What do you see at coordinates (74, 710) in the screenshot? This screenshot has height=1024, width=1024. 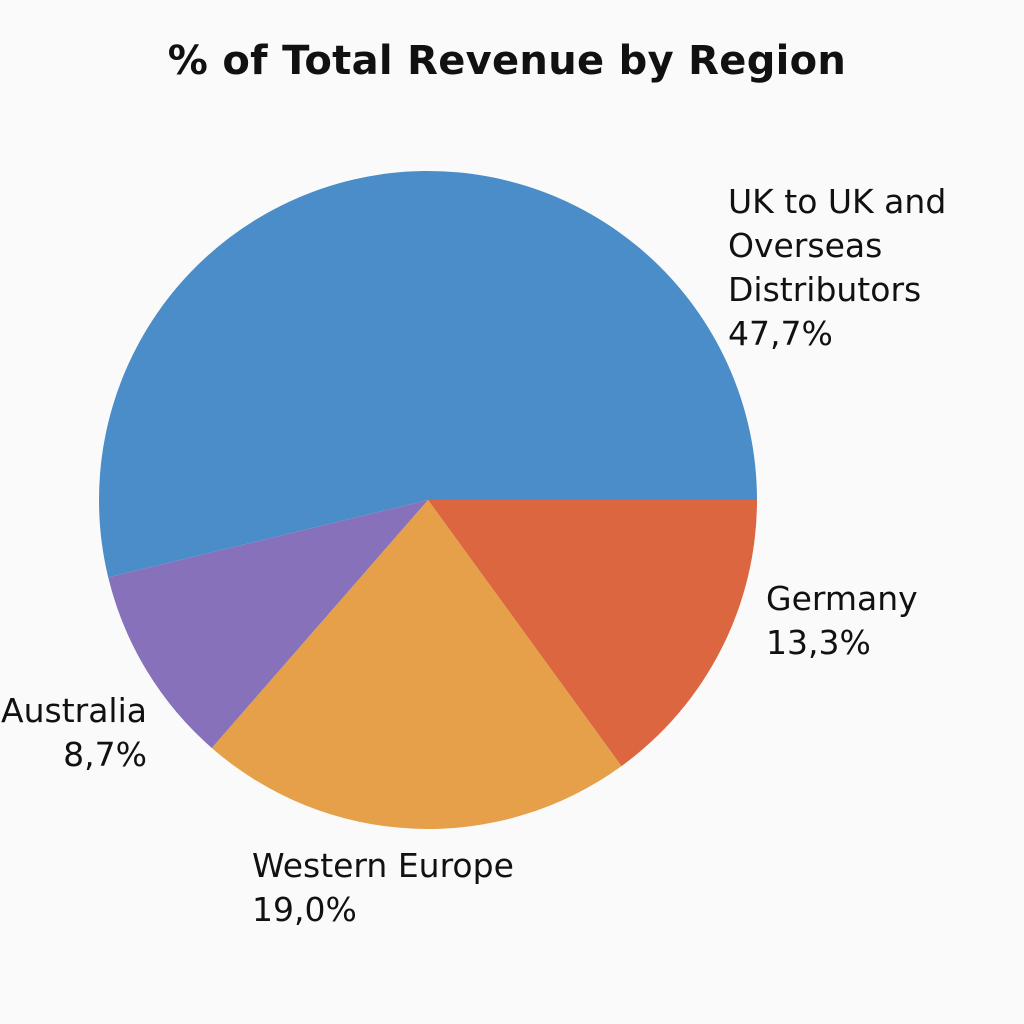 I see `label-australia-name: Australia` at bounding box center [74, 710].